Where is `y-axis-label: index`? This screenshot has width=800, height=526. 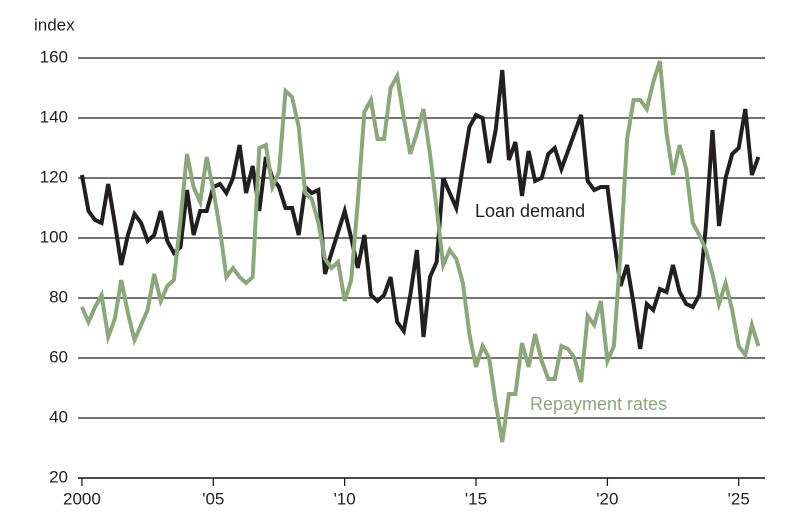 y-axis-label: index is located at coordinates (54, 24).